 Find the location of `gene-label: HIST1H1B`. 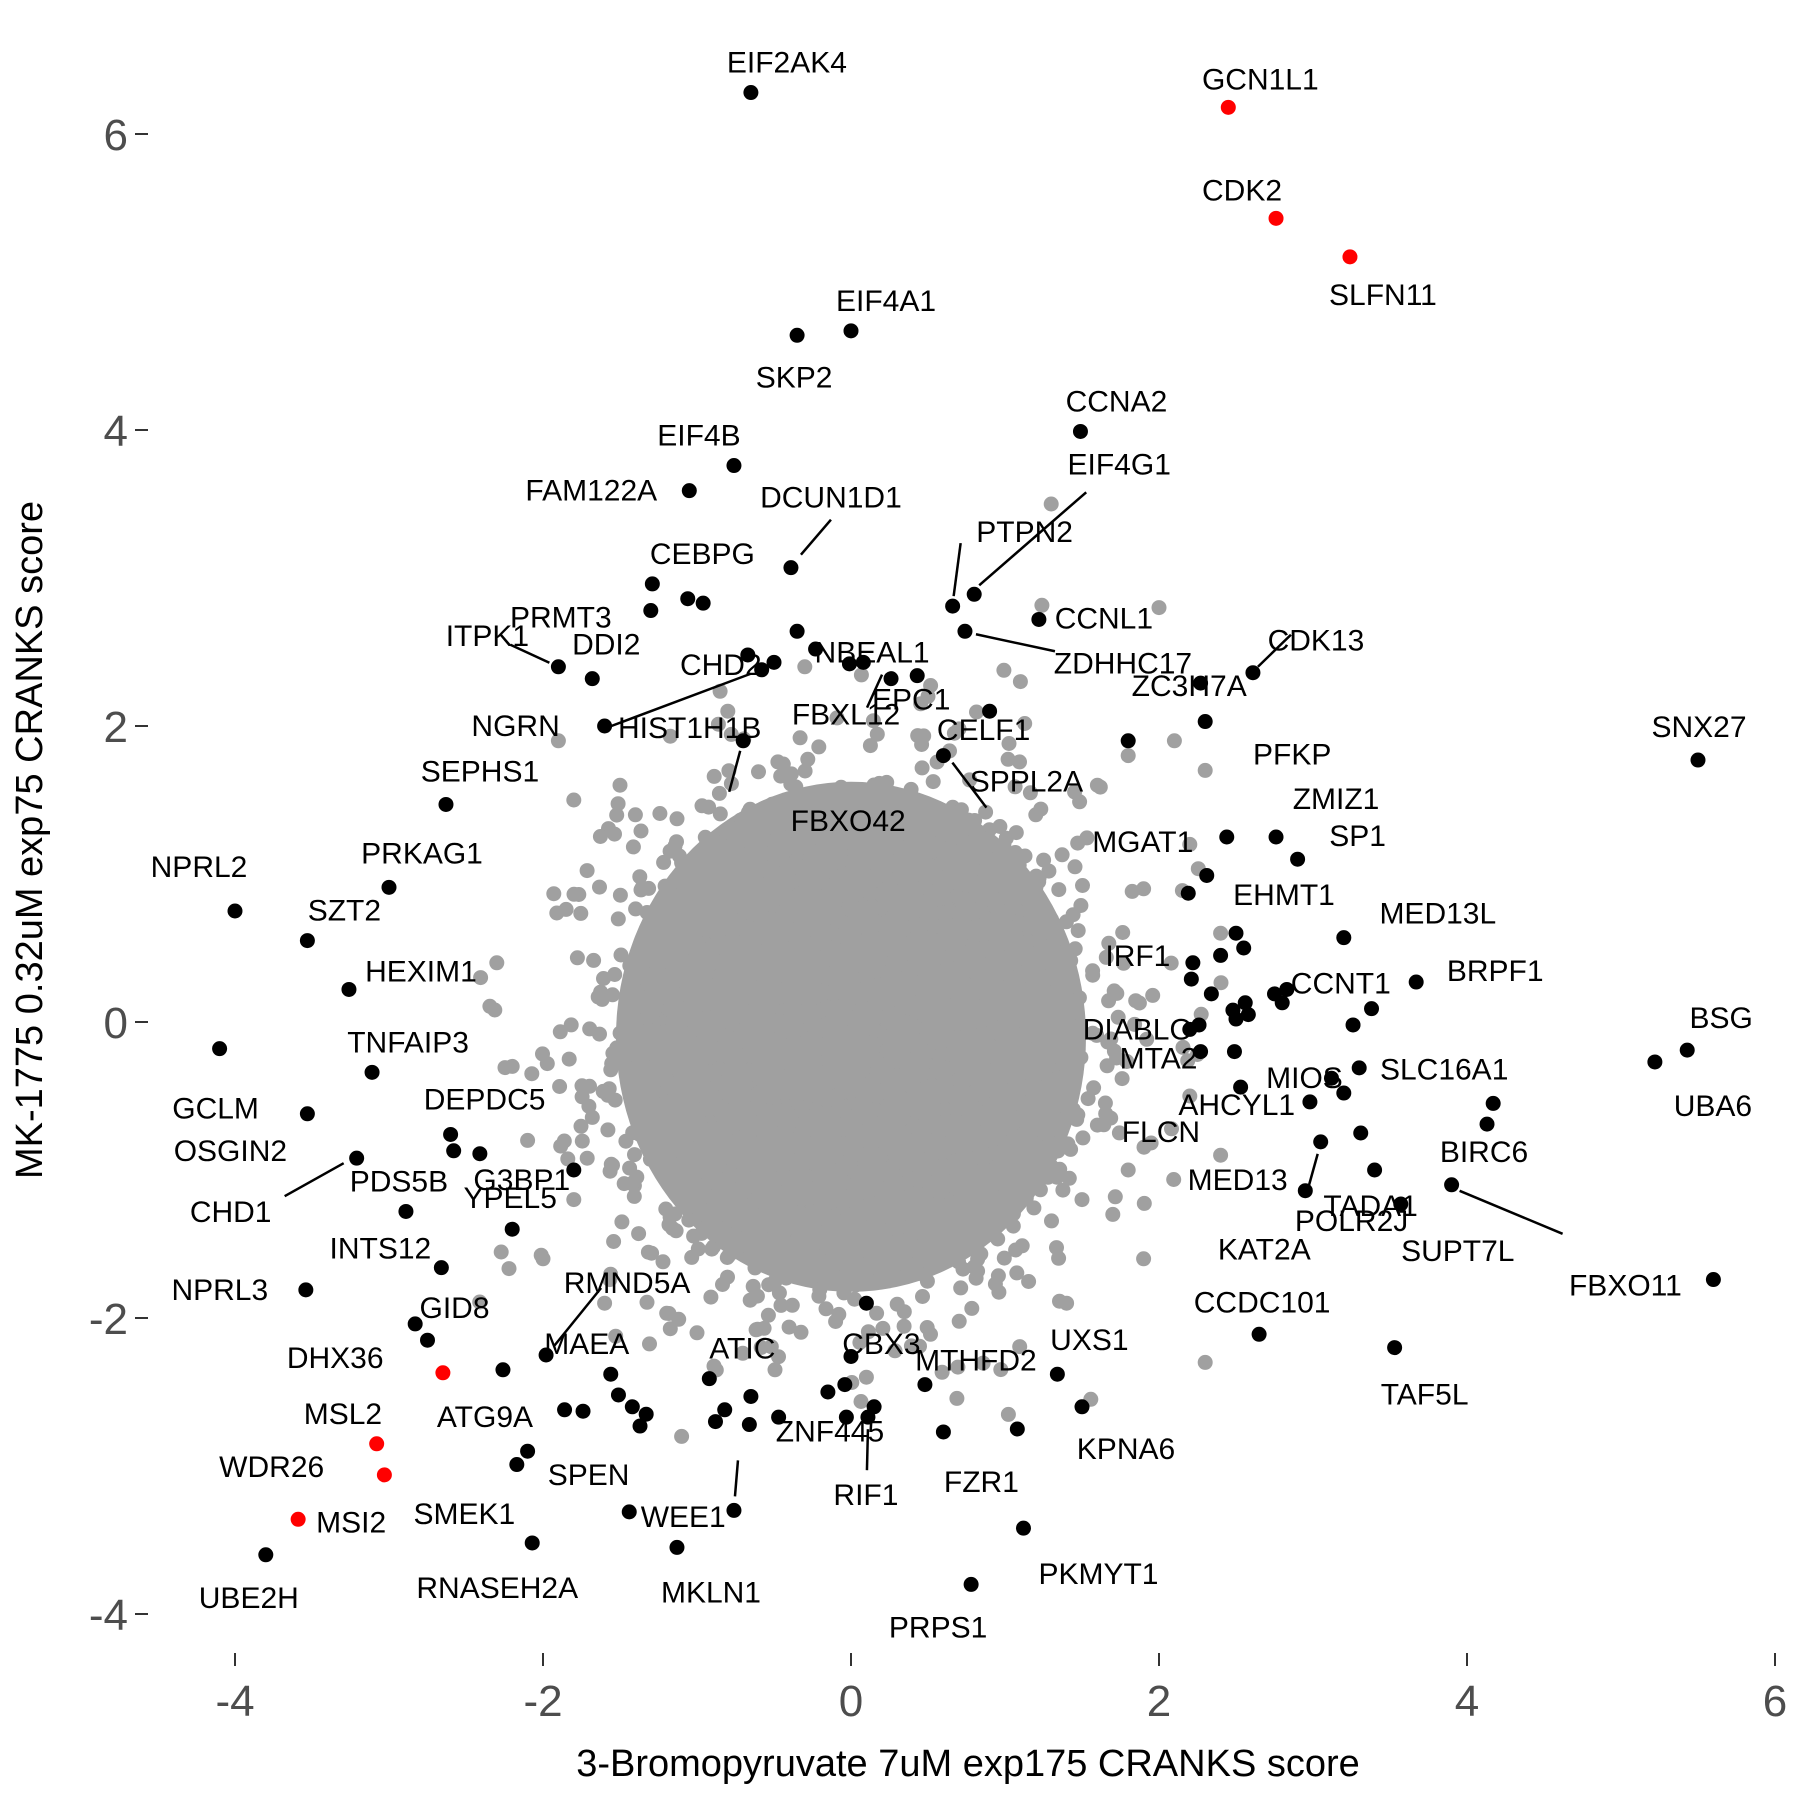

gene-label: HIST1H1B is located at coordinates (689, 728).